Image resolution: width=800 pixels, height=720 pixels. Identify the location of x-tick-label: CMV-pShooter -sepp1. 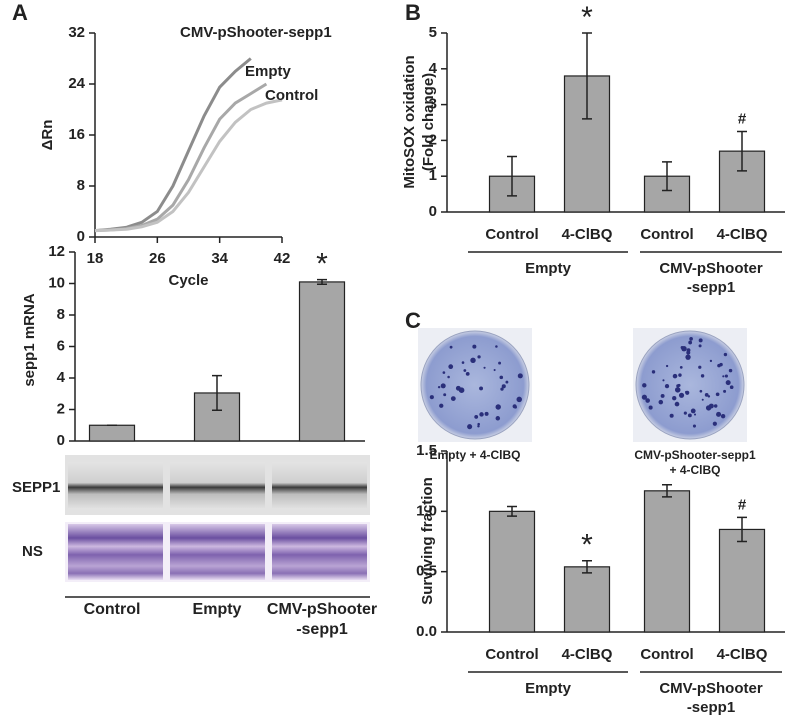
(322, 619).